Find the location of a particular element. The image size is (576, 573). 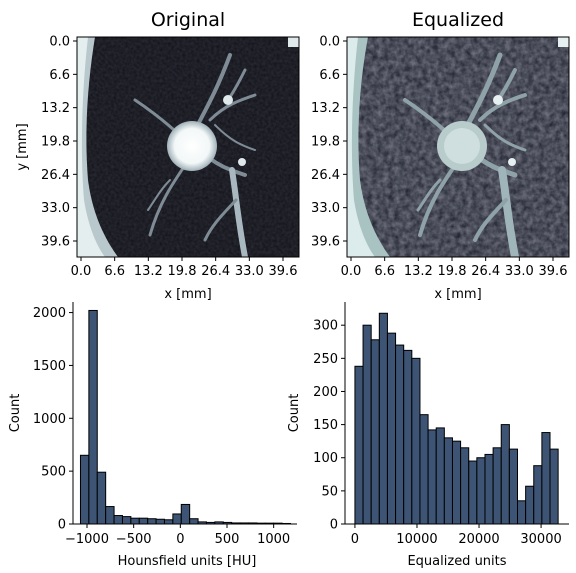

eq-ytick-label: 300 is located at coordinates (325, 326).